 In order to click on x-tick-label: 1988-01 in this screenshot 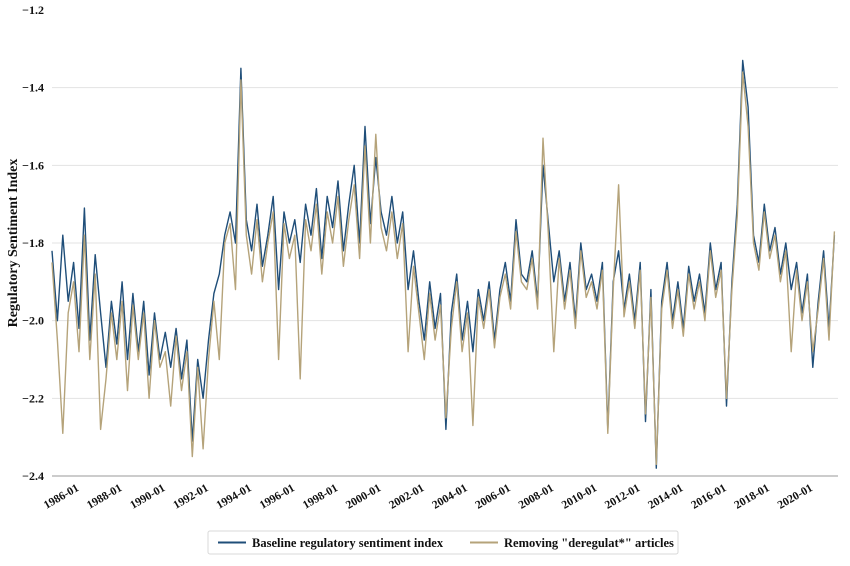, I will do `click(104, 497)`.